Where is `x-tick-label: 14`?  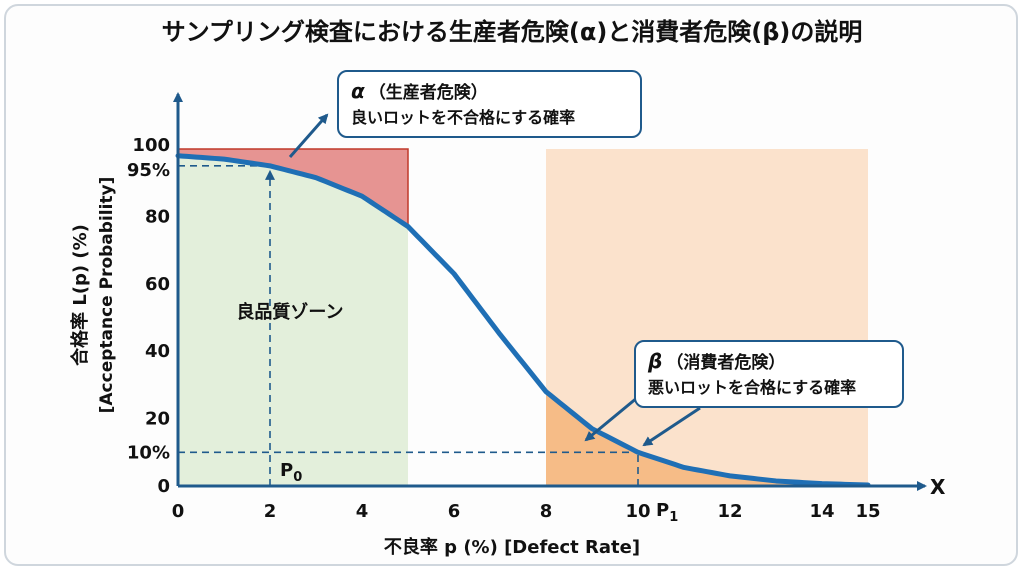
x-tick-label: 14 is located at coordinates (821, 511).